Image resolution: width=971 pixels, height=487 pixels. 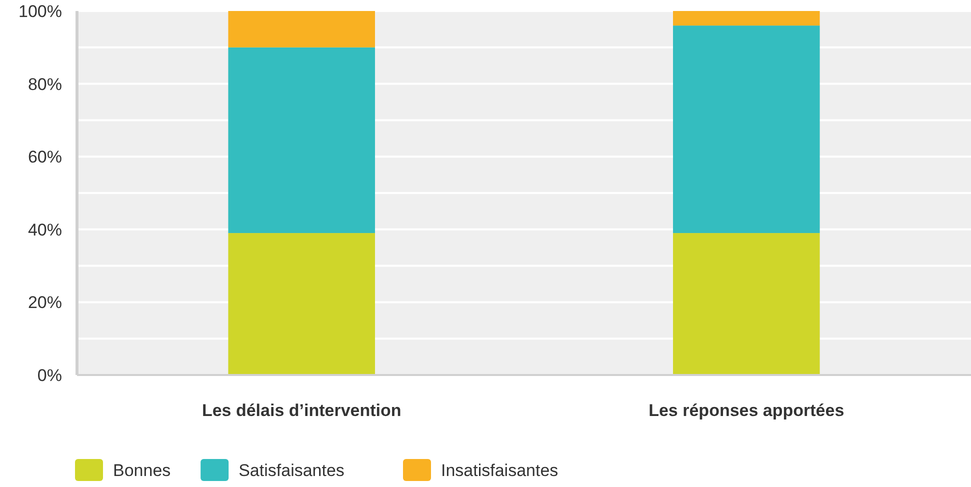 What do you see at coordinates (49, 375) in the screenshot?
I see `y-tick-label: 0%` at bounding box center [49, 375].